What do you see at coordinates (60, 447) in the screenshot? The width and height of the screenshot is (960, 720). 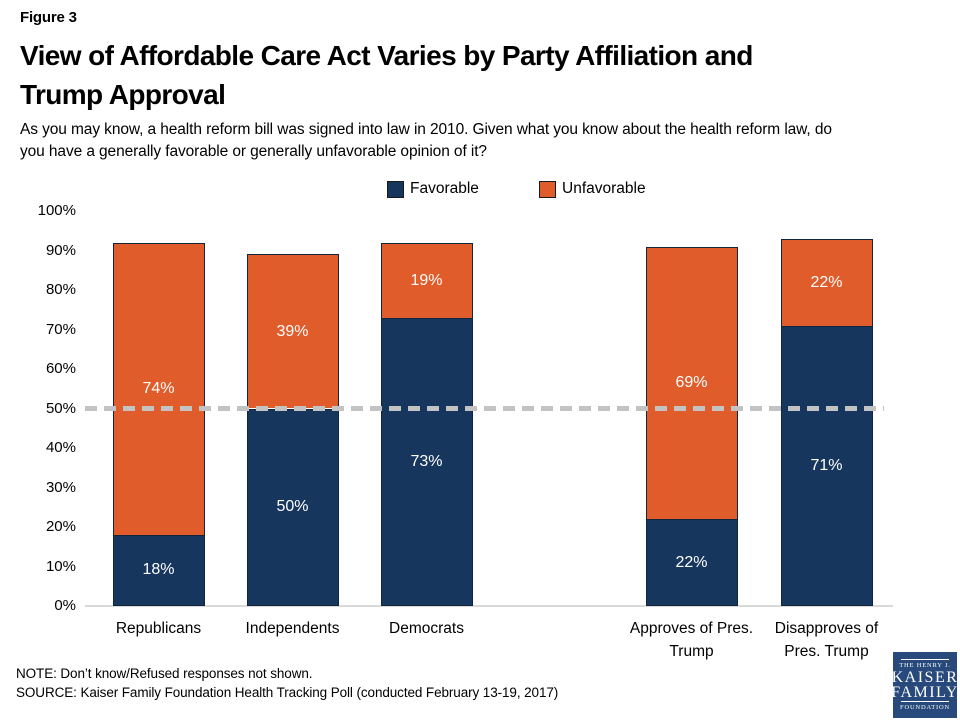 I see `y-axis-tick-40: 40%` at bounding box center [60, 447].